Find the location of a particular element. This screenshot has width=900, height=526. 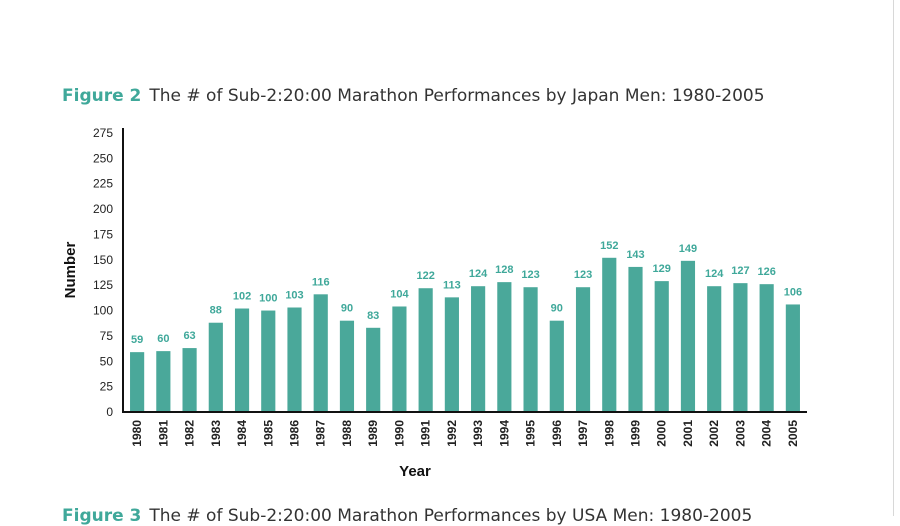

bar-value-label: 122 is located at coordinates (425, 276).